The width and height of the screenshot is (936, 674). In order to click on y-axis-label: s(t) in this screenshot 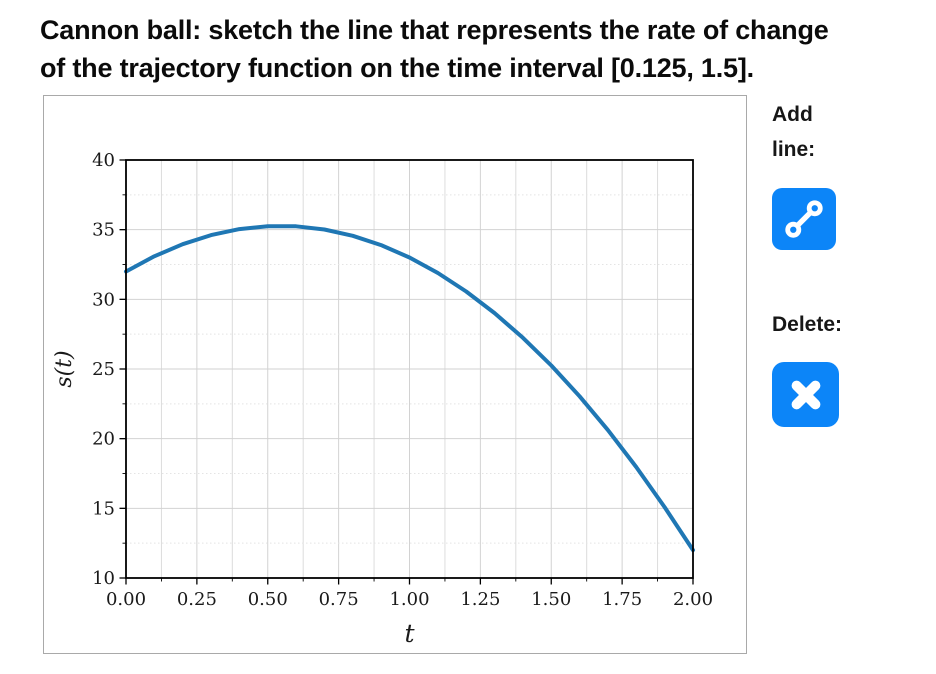, I will do `click(64, 368)`.